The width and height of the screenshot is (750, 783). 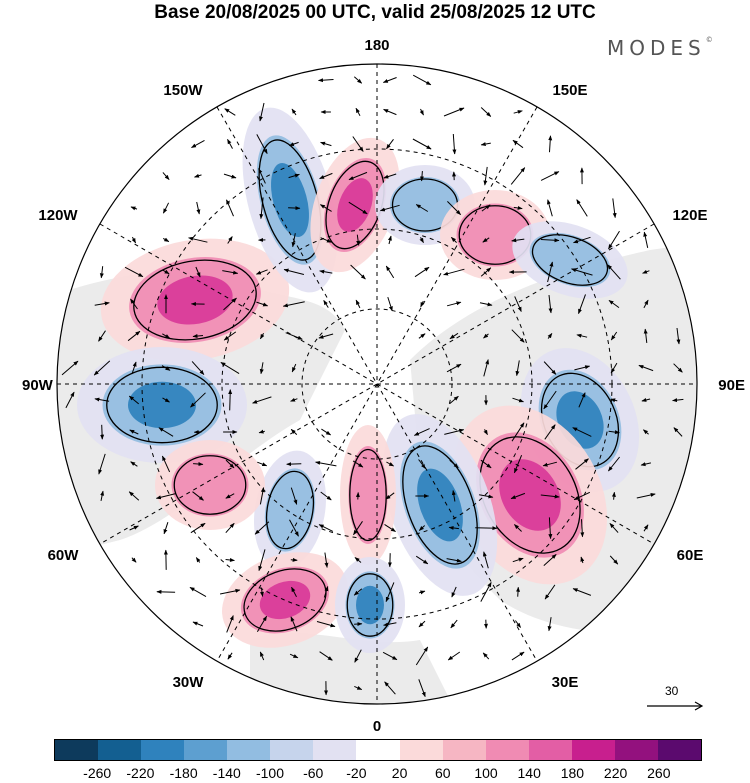 What do you see at coordinates (356, 773) in the screenshot?
I see `colorbar-tick-label: -20` at bounding box center [356, 773].